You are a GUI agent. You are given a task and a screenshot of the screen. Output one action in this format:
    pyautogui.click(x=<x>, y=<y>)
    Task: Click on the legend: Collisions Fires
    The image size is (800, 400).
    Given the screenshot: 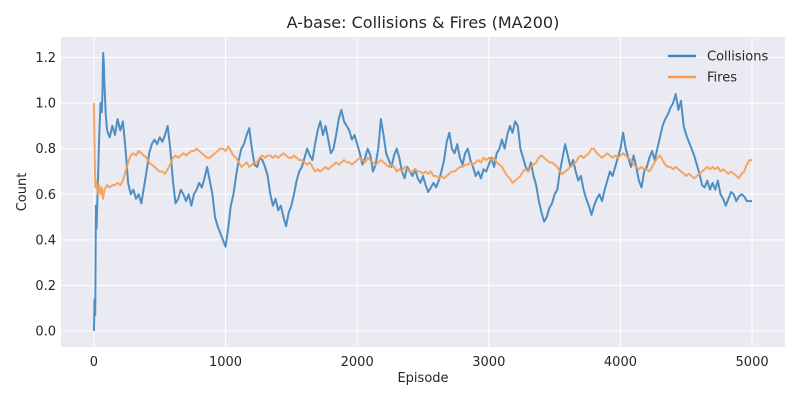 What is the action you would take?
    pyautogui.click(x=718, y=68)
    